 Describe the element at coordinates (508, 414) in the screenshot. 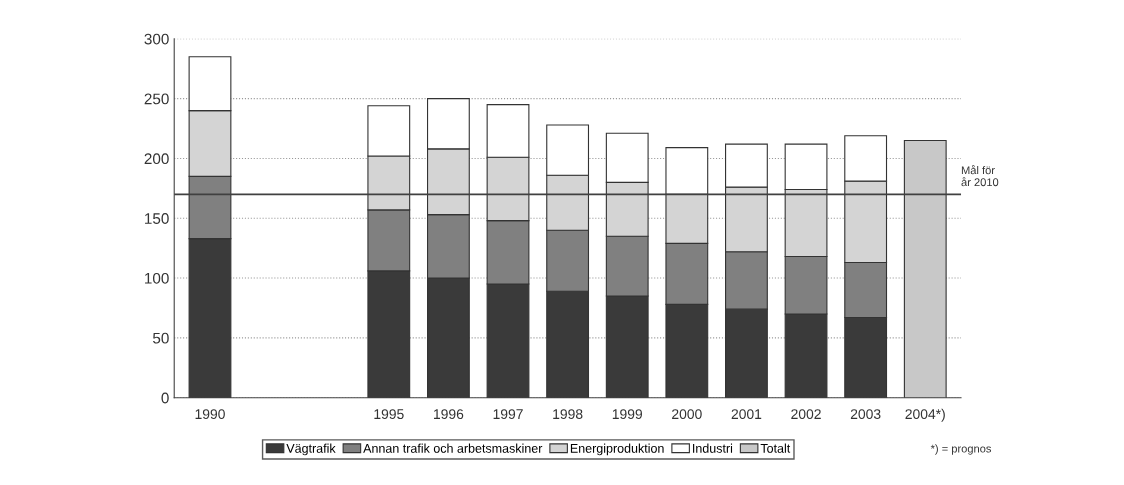

I see `x-tick-label: 1997` at that location.